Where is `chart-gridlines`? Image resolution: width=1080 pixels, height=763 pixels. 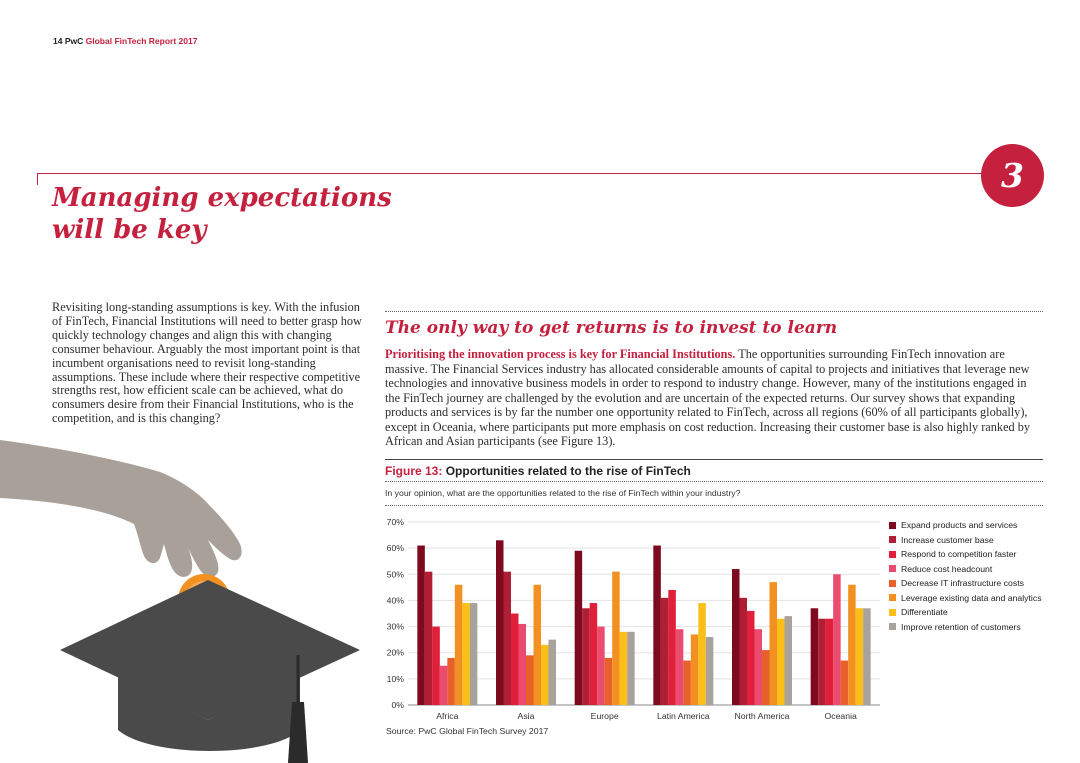
chart-gridlines is located at coordinates (644, 613).